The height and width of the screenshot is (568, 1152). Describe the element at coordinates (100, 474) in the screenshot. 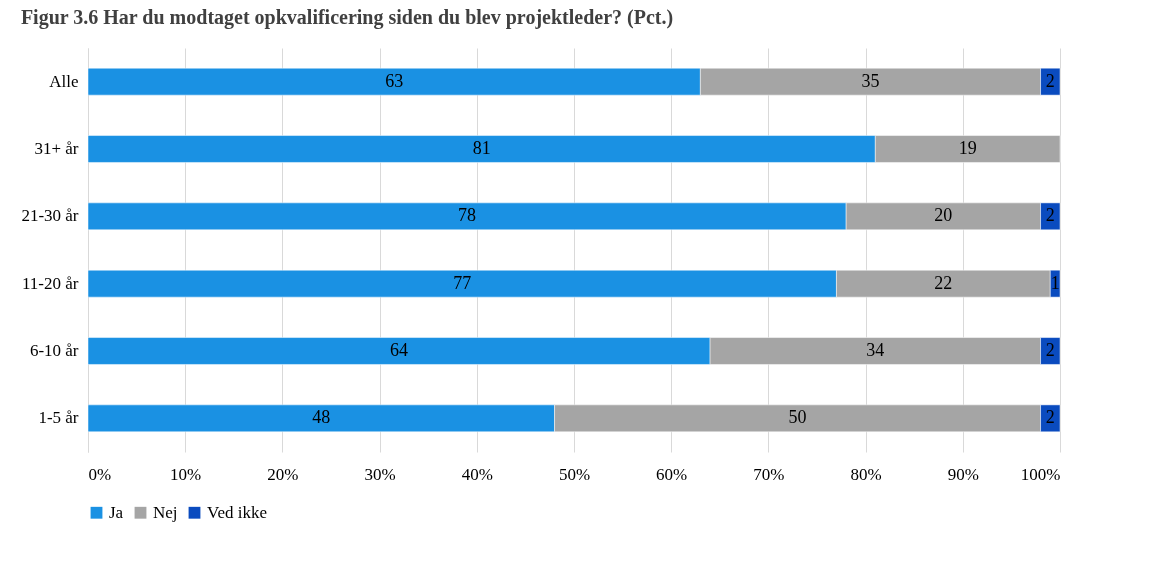

I see `x-tick-label: 0%` at that location.